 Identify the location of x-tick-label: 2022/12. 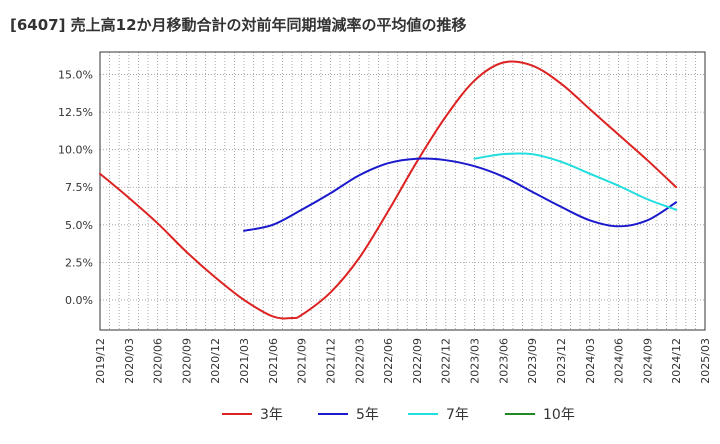
(446, 361).